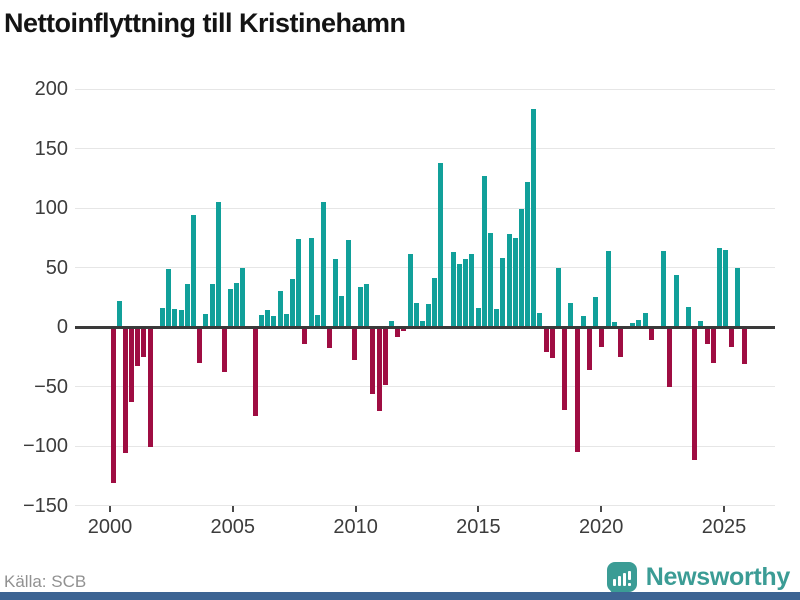  I want to click on brand-name: Newsworthy, so click(718, 576).